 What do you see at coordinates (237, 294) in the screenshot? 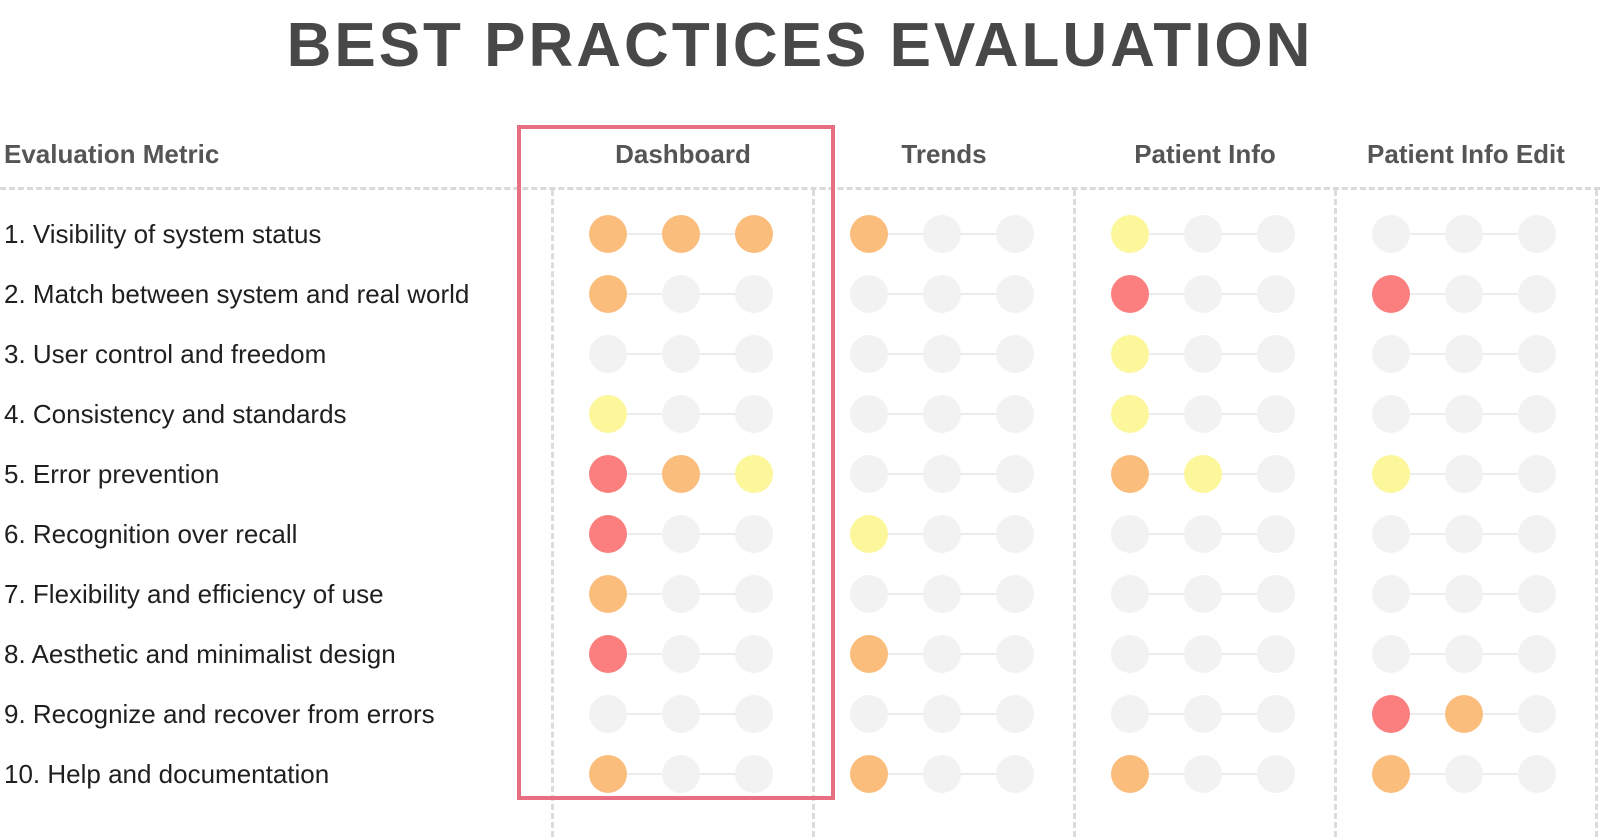
I see `metric-label: 2. Match between system and real world` at bounding box center [237, 294].